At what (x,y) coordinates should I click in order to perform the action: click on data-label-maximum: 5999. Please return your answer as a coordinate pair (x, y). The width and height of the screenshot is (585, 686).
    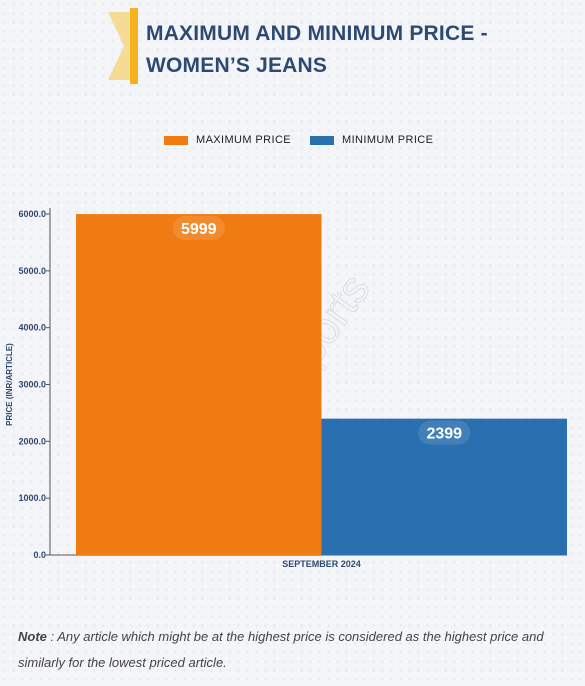
    Looking at the image, I should click on (199, 229).